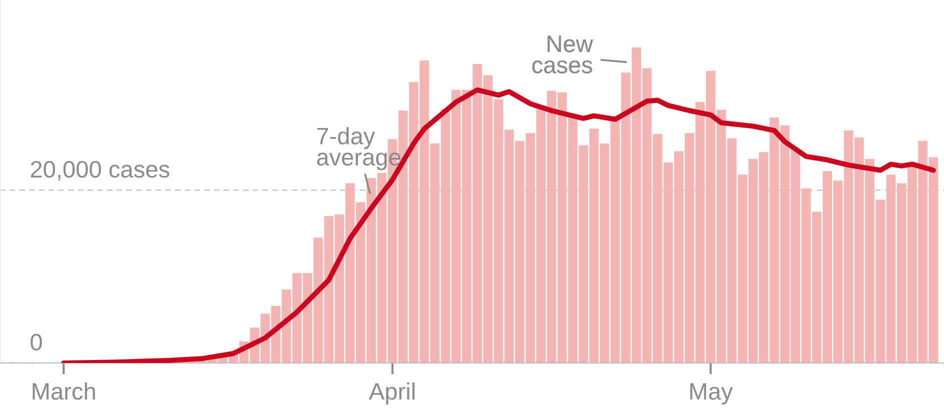  I want to click on x-tick-label: March, so click(63, 391).